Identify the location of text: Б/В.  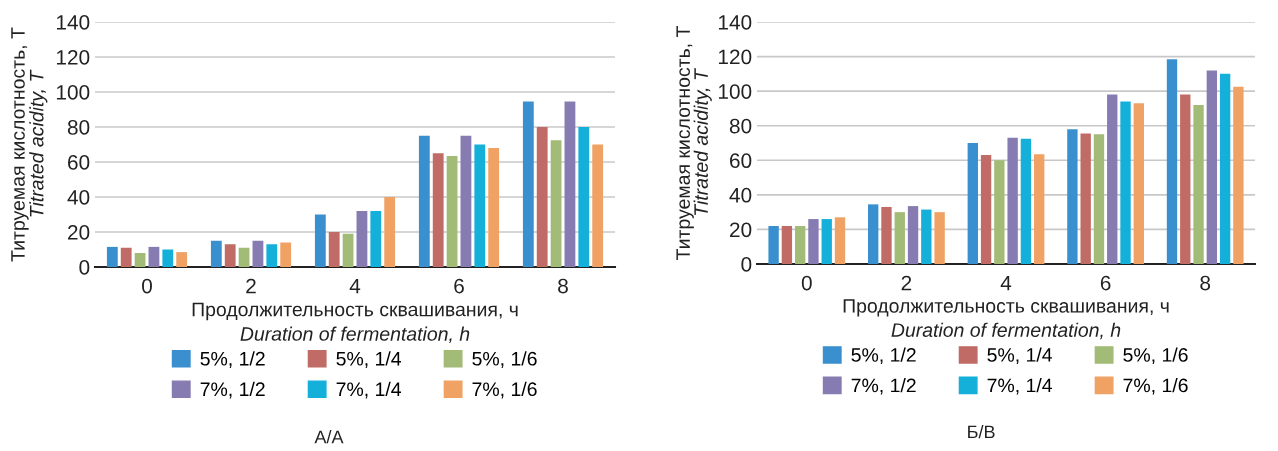
(981, 431).